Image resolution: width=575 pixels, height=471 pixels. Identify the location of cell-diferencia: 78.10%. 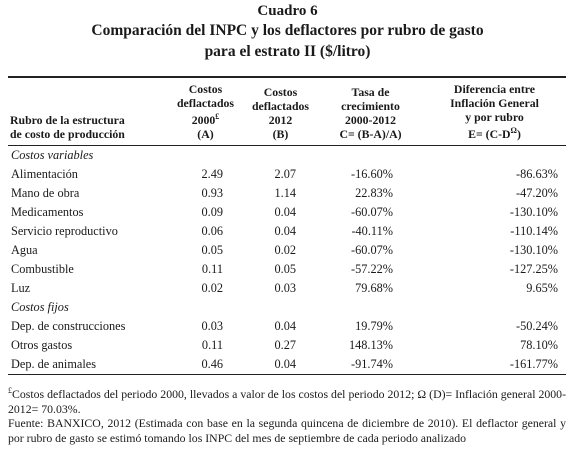
(539, 344).